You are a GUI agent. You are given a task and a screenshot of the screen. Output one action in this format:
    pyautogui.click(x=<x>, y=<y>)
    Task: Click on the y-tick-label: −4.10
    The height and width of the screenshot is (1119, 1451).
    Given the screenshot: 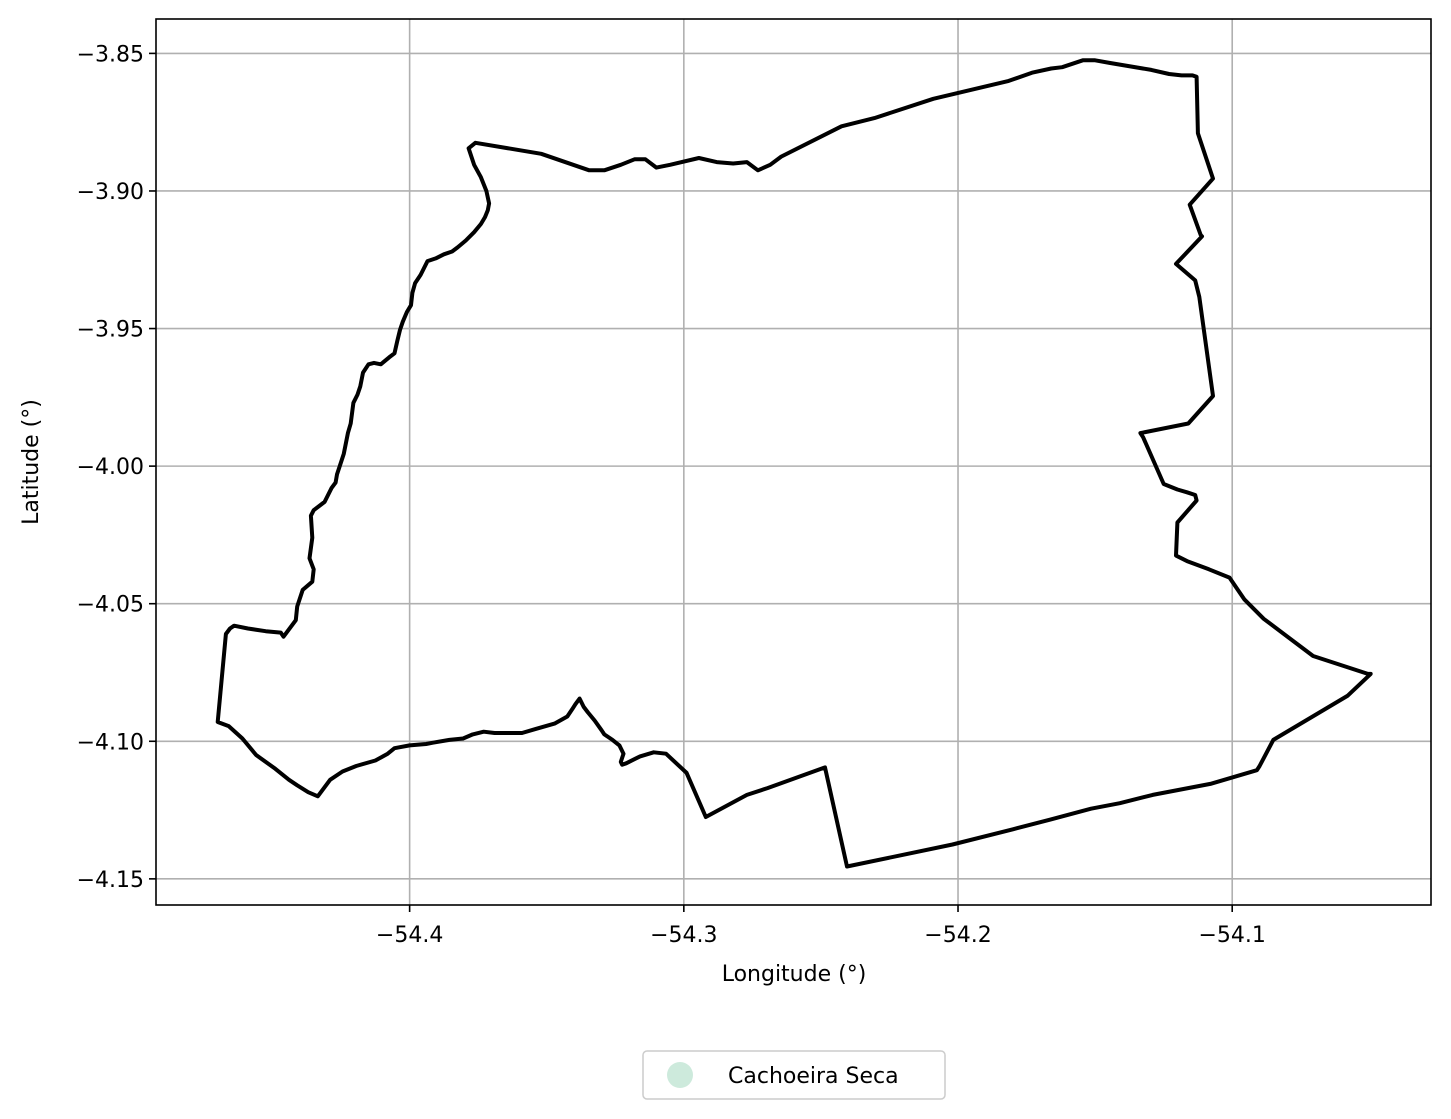 What is the action you would take?
    pyautogui.click(x=110, y=742)
    